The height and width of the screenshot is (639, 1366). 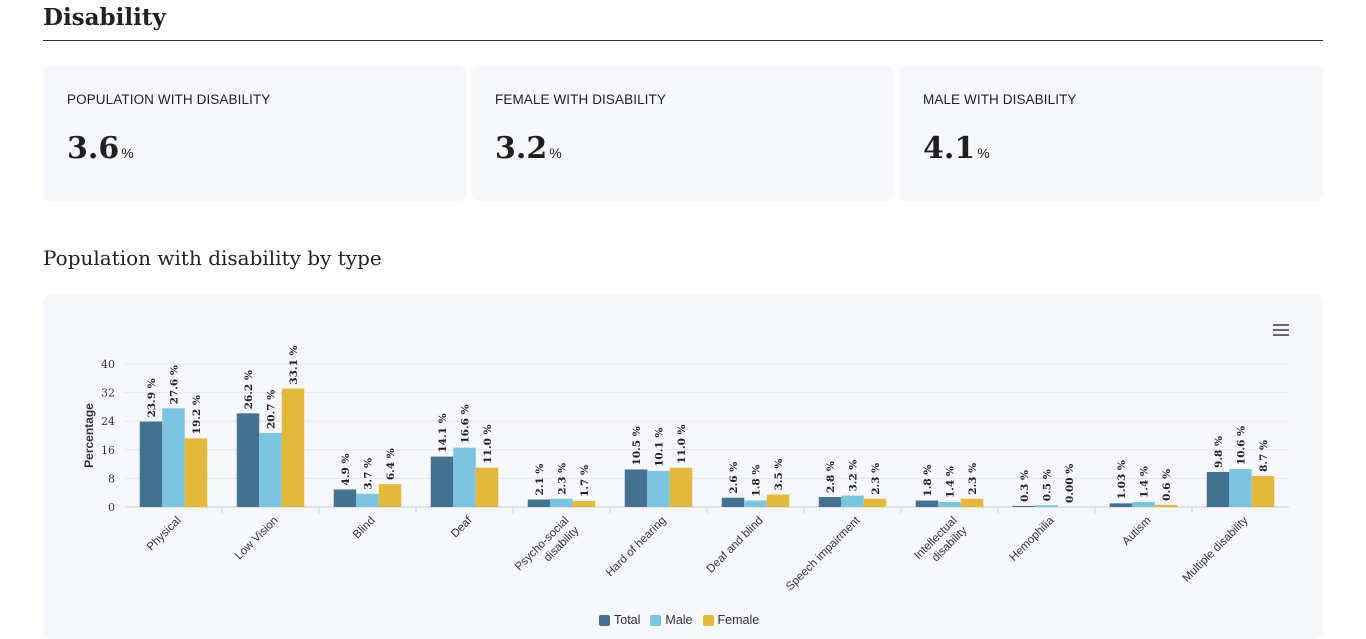 What do you see at coordinates (956, 148) in the screenshot?
I see `stat-value: 4.1%` at bounding box center [956, 148].